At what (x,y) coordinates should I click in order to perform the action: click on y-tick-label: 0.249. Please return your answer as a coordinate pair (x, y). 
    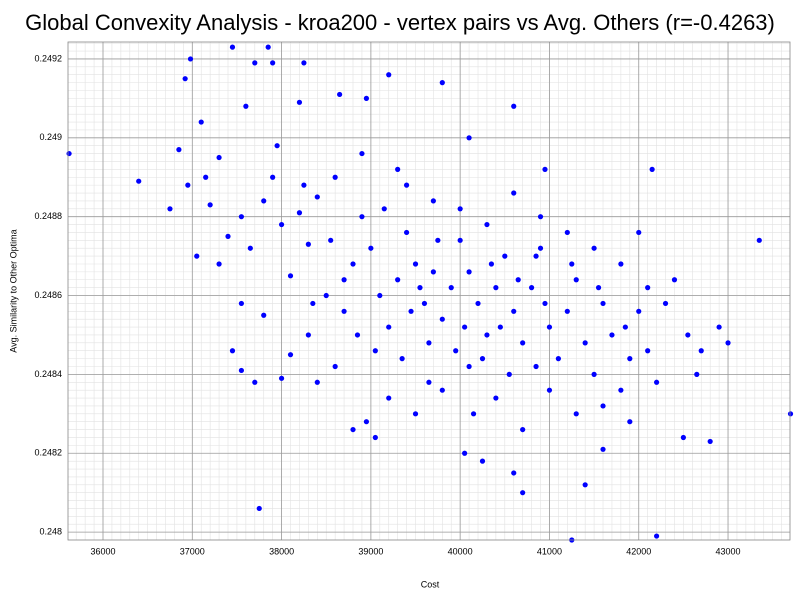
    Looking at the image, I should click on (50, 137).